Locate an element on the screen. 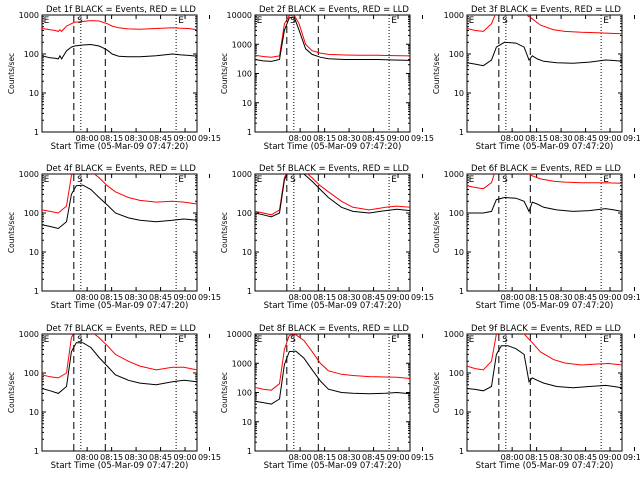  panel-title: Det 3f BLACK = Events, RED = LLD is located at coordinates (546, 10).